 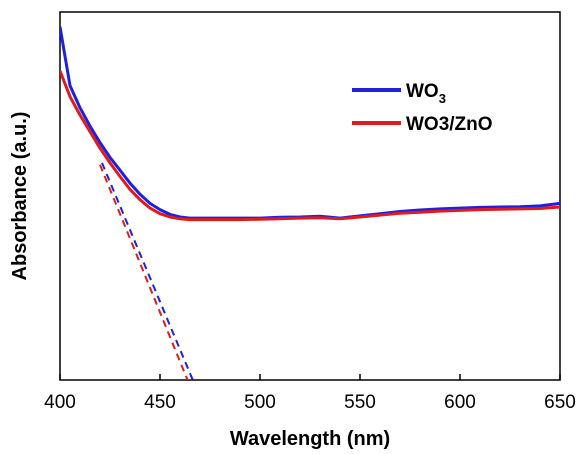 What do you see at coordinates (560, 402) in the screenshot?
I see `x-tick-label-650: 650` at bounding box center [560, 402].